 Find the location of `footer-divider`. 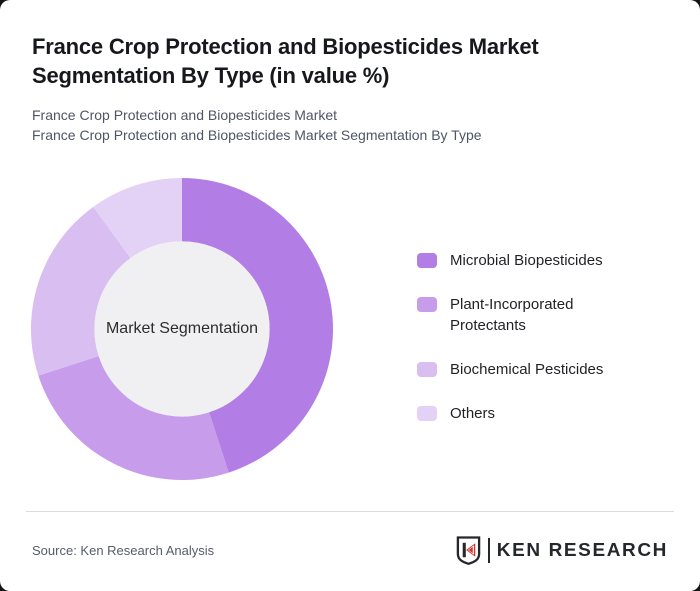

footer-divider is located at coordinates (350, 511).